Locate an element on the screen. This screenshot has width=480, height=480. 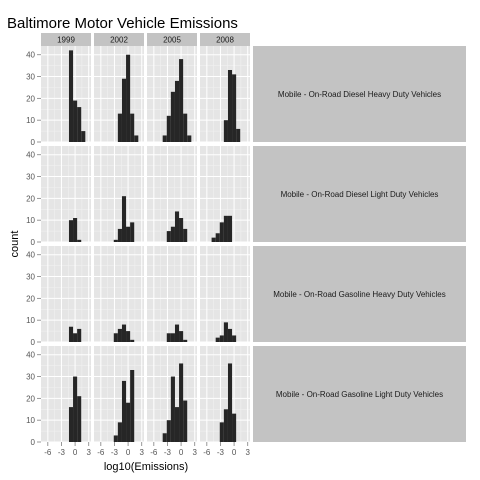
x-tick-label: 0 is located at coordinates (128, 452).